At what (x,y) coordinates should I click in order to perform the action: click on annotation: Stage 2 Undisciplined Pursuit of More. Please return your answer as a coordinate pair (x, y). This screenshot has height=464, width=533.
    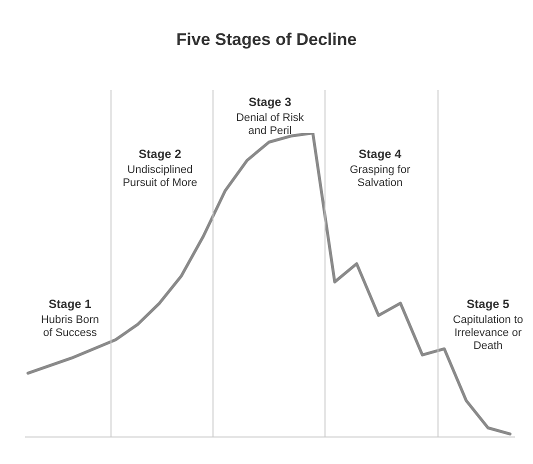
    Looking at the image, I should click on (160, 168).